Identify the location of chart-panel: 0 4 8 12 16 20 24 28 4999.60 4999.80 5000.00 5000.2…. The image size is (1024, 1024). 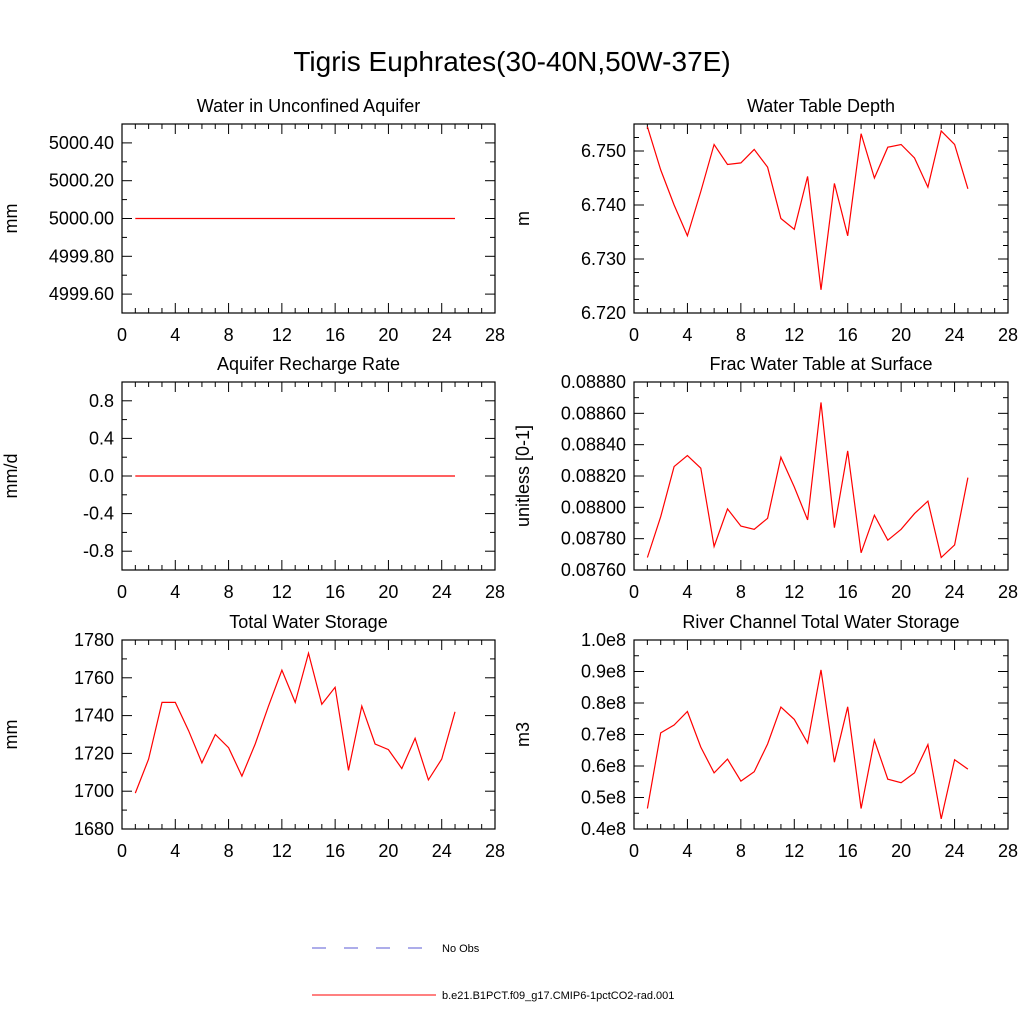
(253, 220).